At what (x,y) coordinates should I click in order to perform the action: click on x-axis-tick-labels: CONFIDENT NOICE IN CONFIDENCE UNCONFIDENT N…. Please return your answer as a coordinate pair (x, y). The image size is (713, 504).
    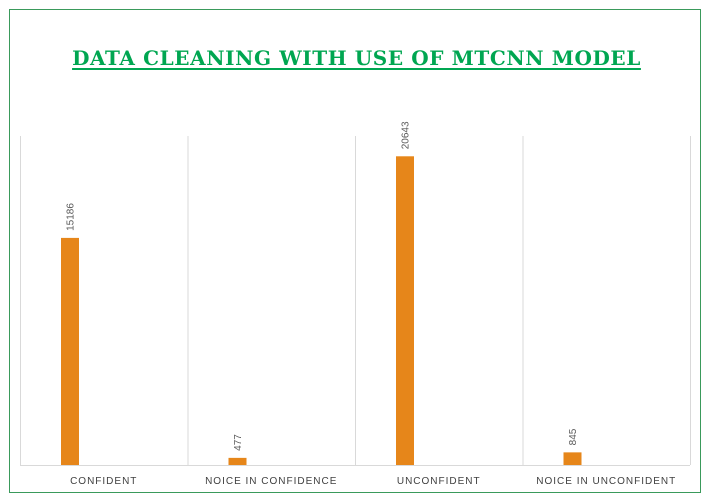
    Looking at the image, I should click on (373, 481).